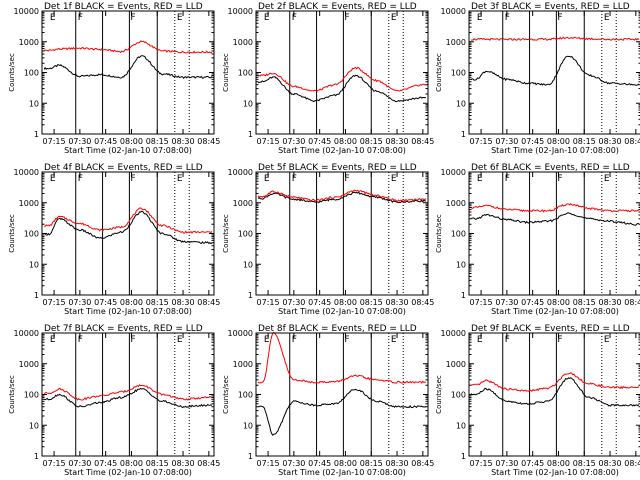  I want to click on panel-title: Det 6f BLACK = Events, RED = LLD, so click(550, 168).